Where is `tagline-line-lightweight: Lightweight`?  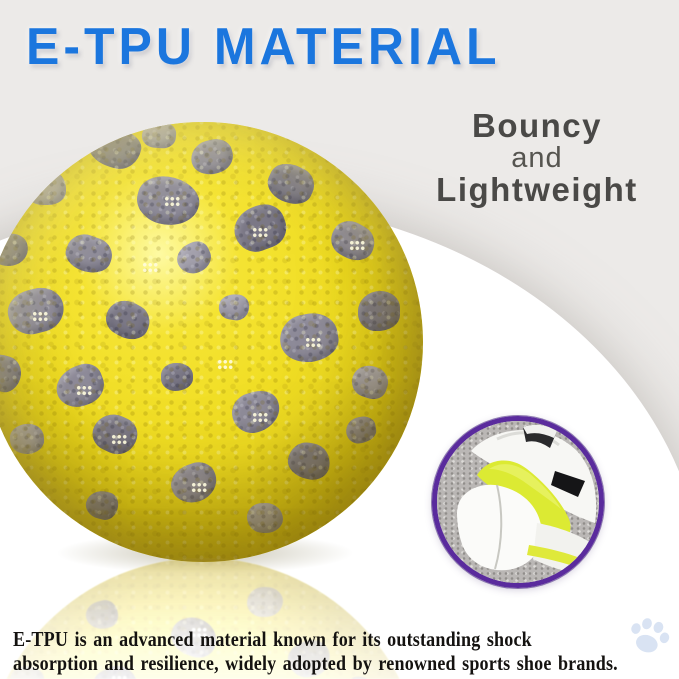
tagline-line-lightweight: Lightweight is located at coordinates (537, 189).